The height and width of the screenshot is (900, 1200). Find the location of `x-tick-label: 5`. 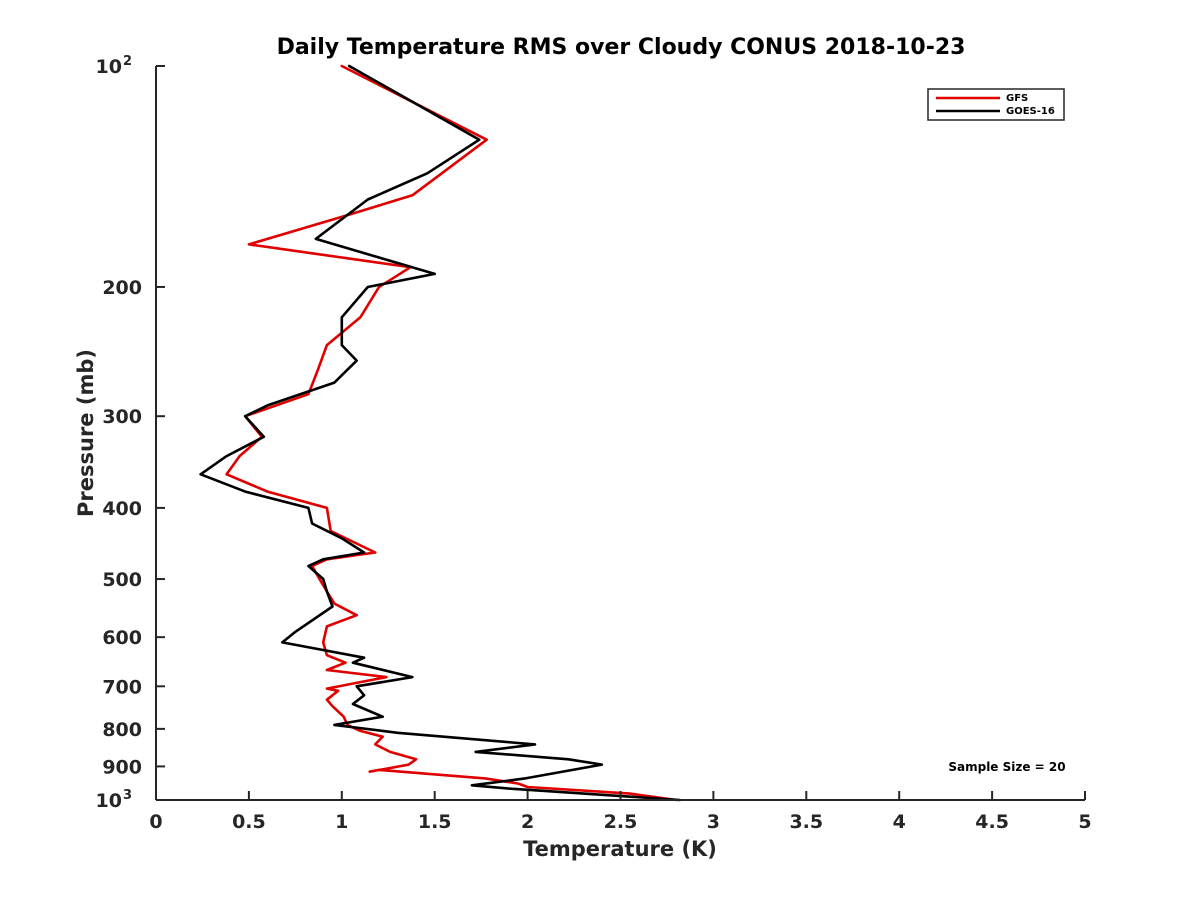

x-tick-label: 5 is located at coordinates (1084, 822).